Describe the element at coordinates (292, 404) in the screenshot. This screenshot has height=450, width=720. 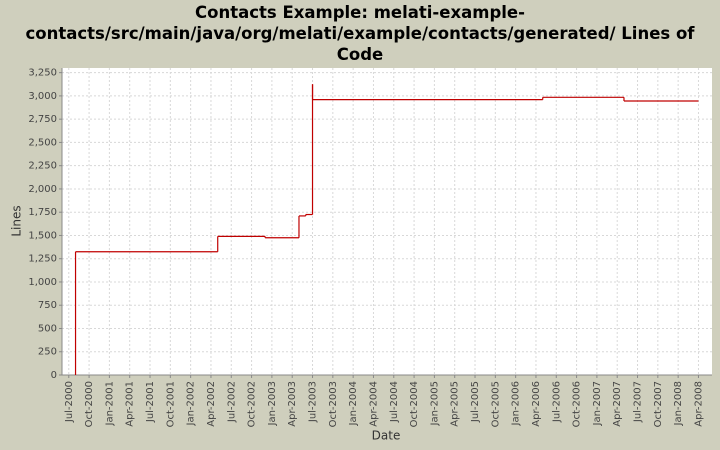
I see `x-tick-label: Apr-2003` at that location.